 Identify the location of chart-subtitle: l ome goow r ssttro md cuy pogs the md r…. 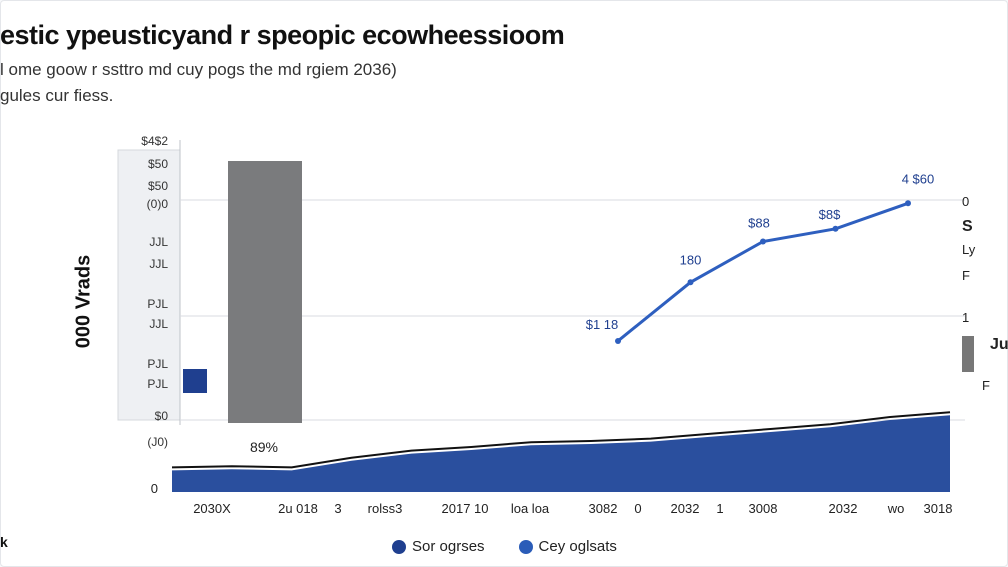
(198, 69).